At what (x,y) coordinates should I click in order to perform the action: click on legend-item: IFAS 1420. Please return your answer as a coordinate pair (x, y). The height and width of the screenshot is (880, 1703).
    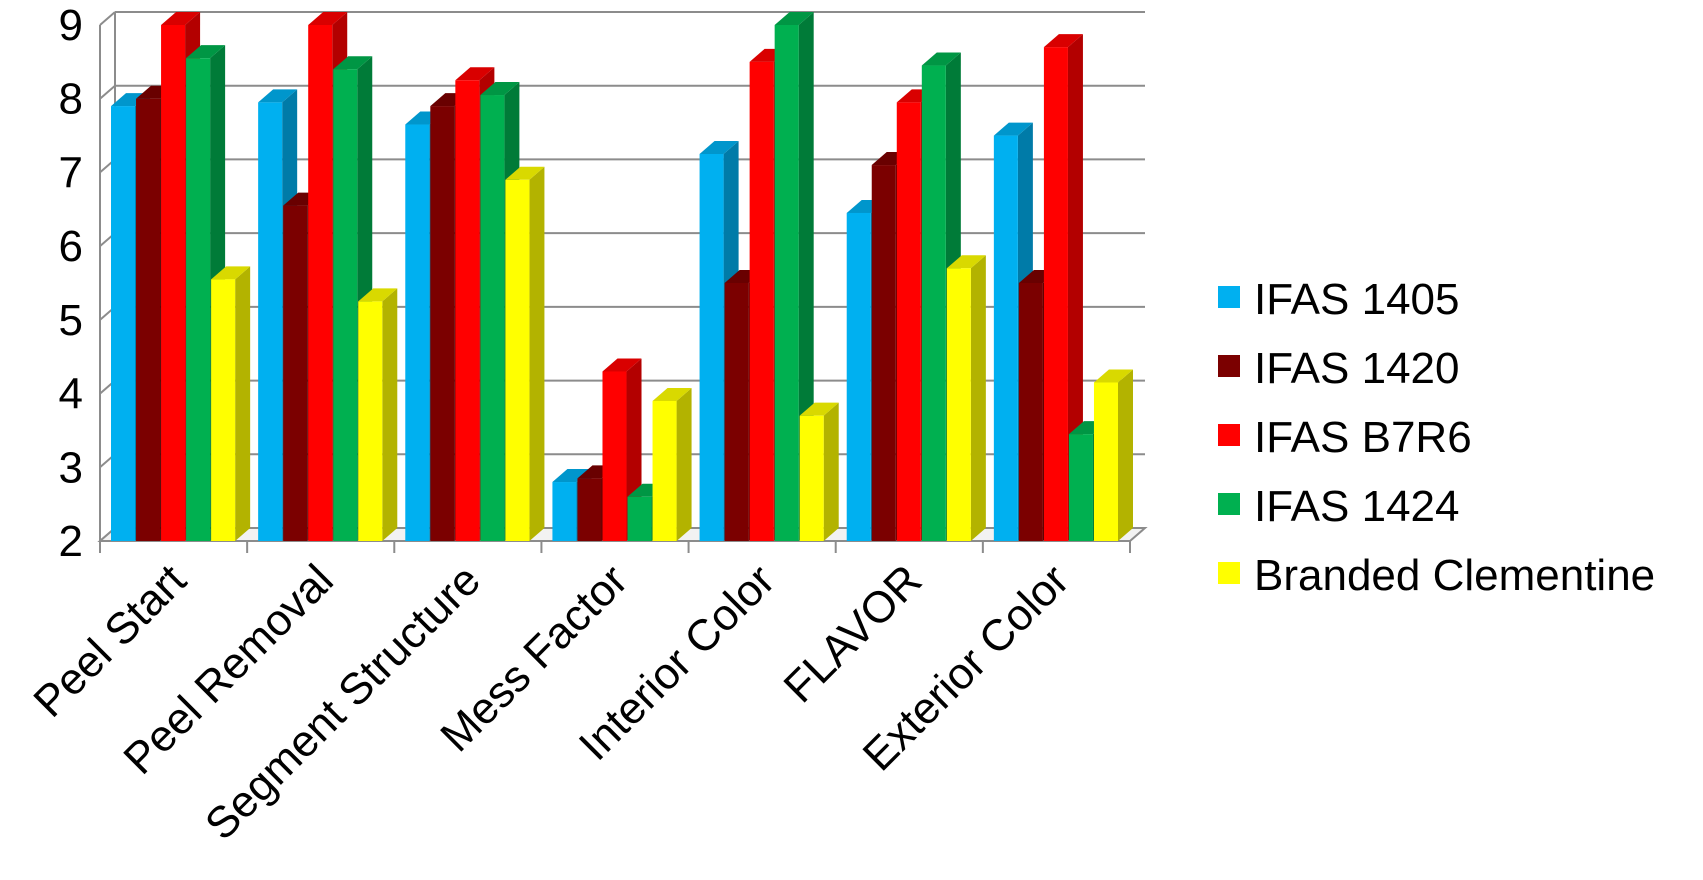
    Looking at the image, I should click on (1338, 368).